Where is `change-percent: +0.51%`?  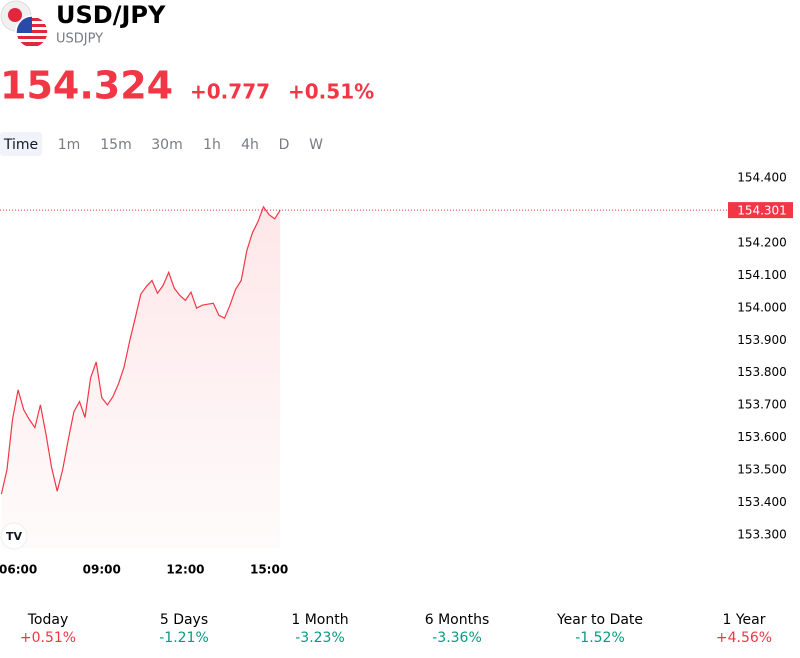
change-percent: +0.51% is located at coordinates (331, 92).